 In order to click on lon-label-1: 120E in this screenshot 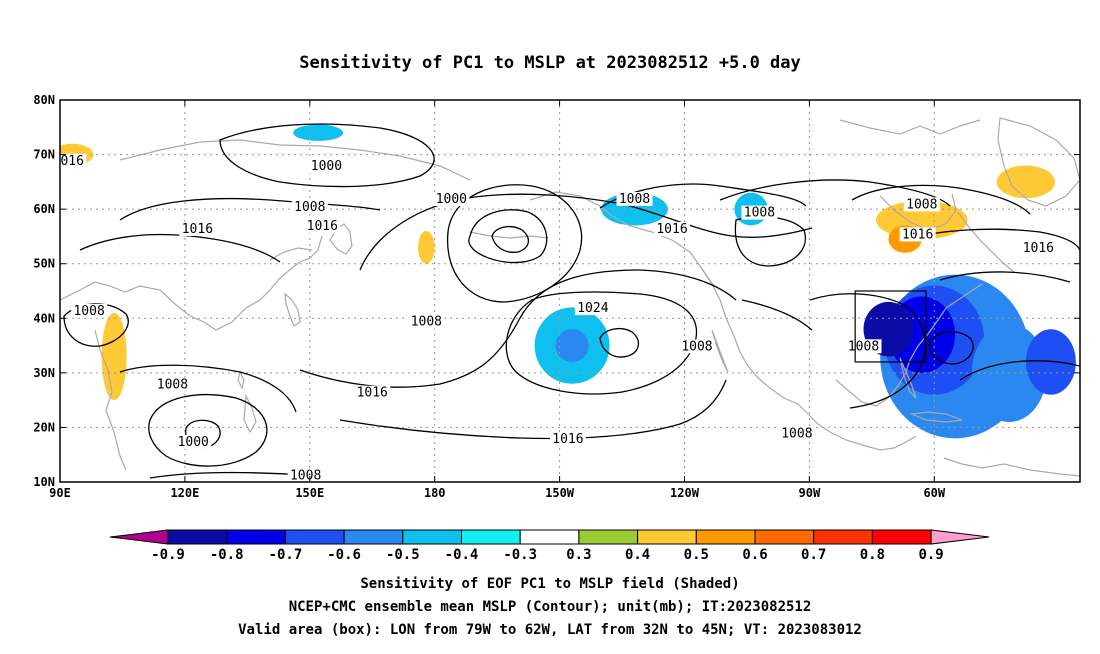, I will do `click(184, 493)`.